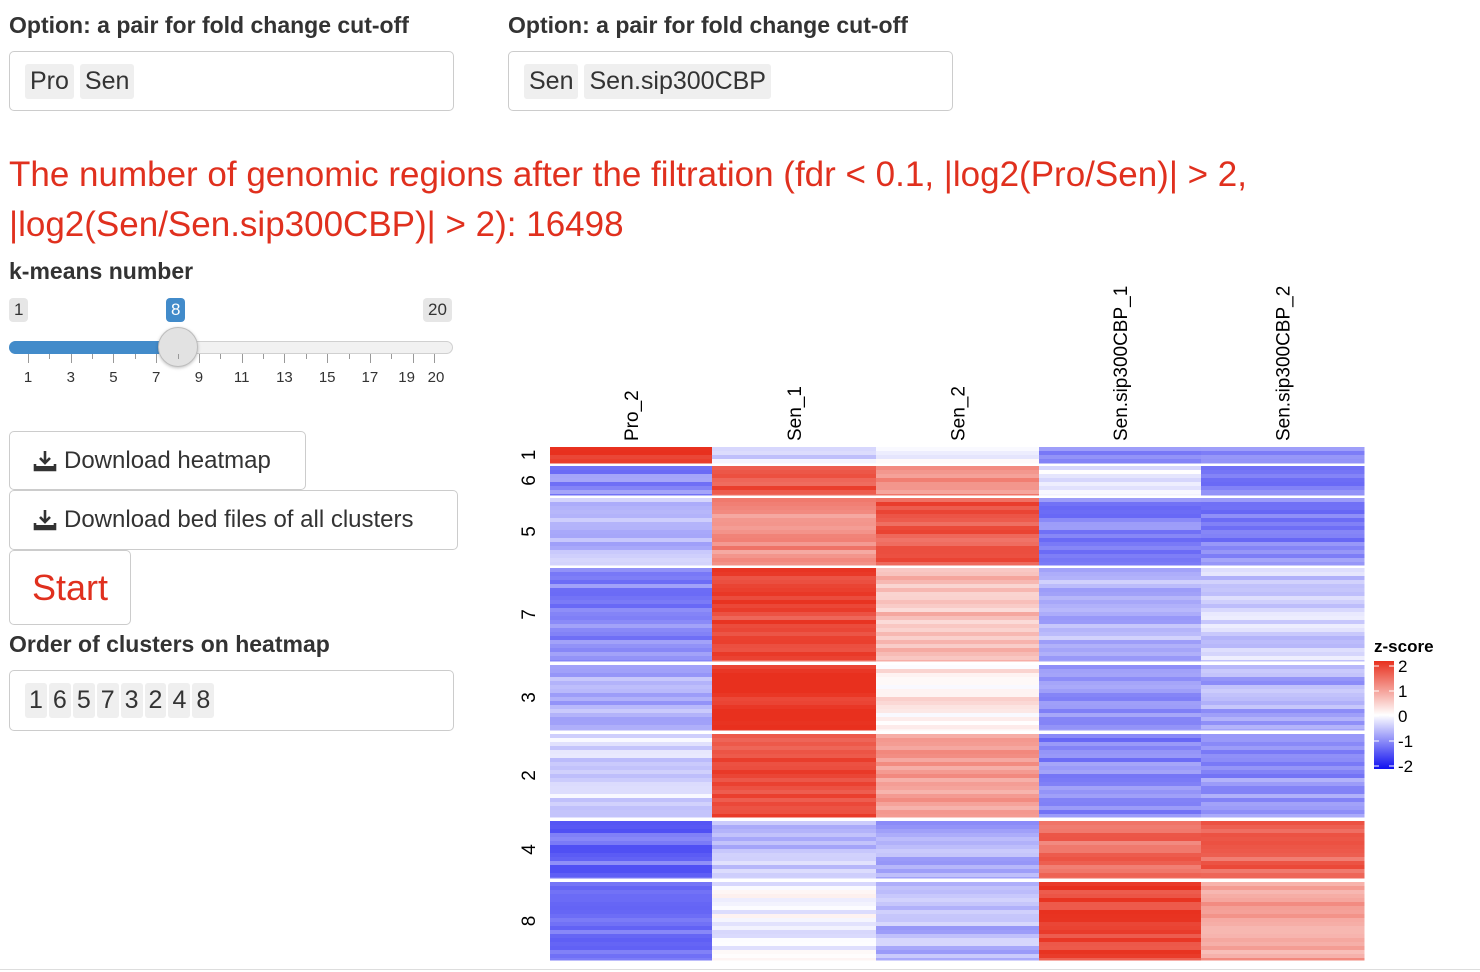 This screenshot has width=1480, height=972. What do you see at coordinates (677, 81) in the screenshot?
I see `chip-sen-sip300cbp: Sen.sip300CBP` at bounding box center [677, 81].